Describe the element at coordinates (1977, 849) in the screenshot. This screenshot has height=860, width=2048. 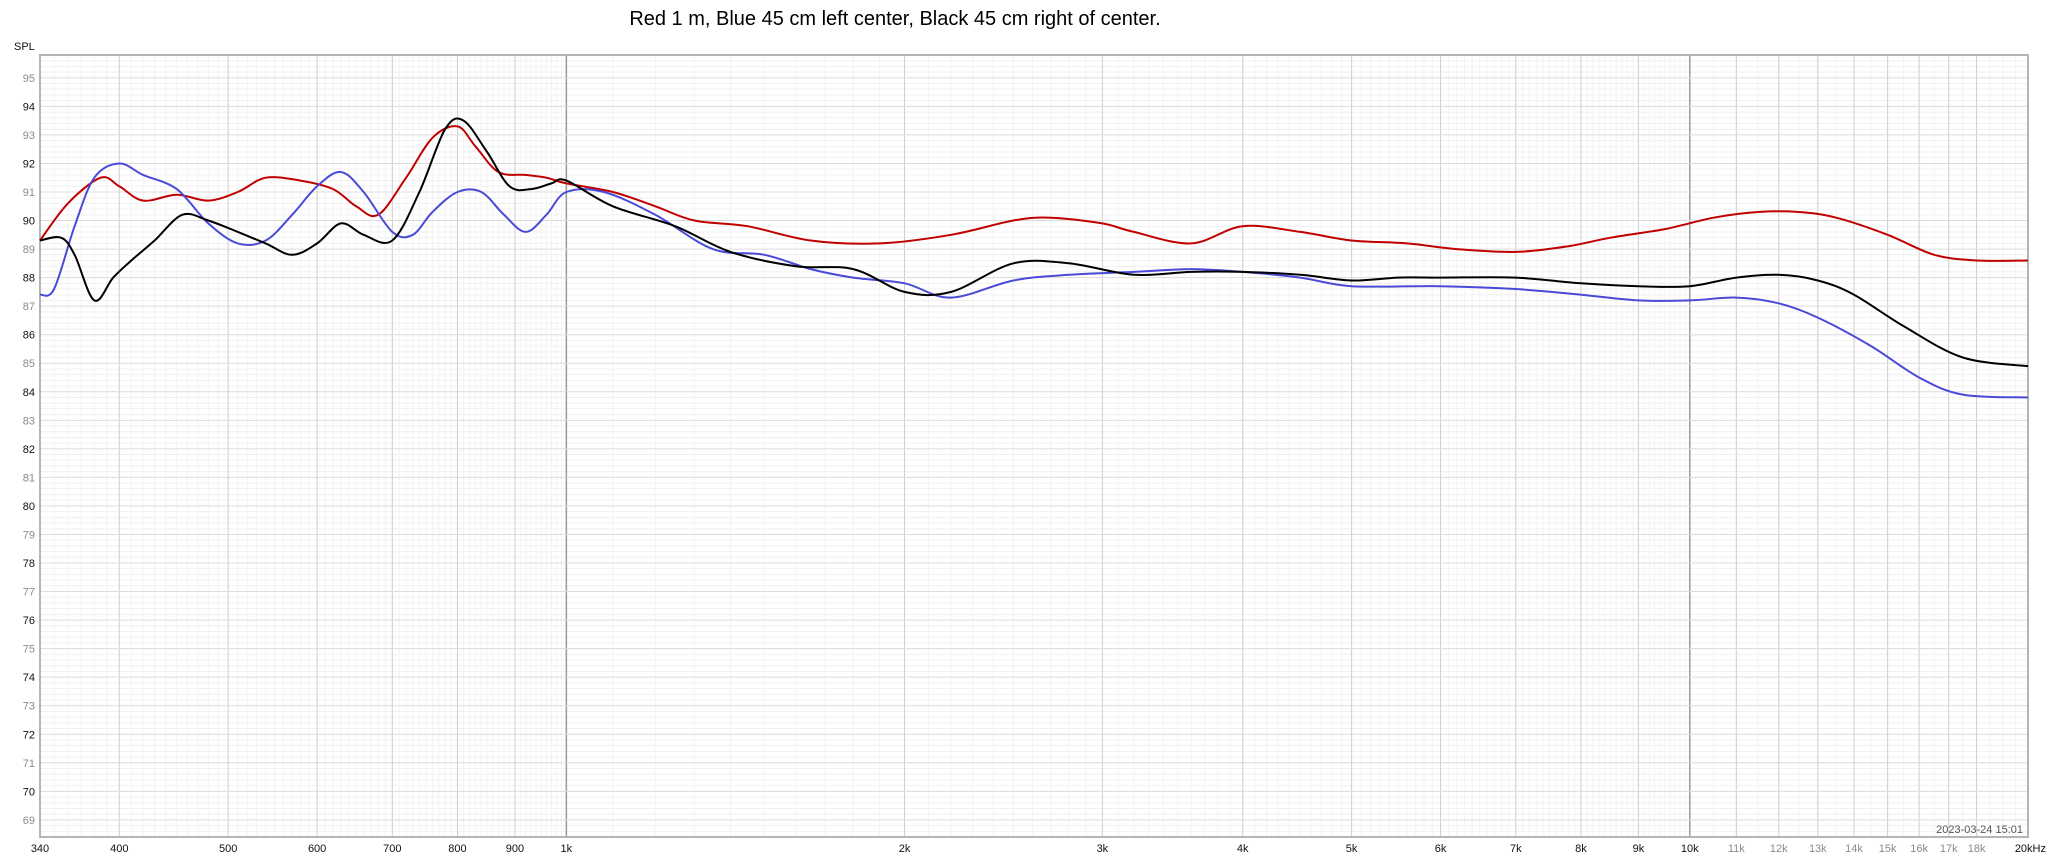
I see `x-tick-label: 18k` at that location.